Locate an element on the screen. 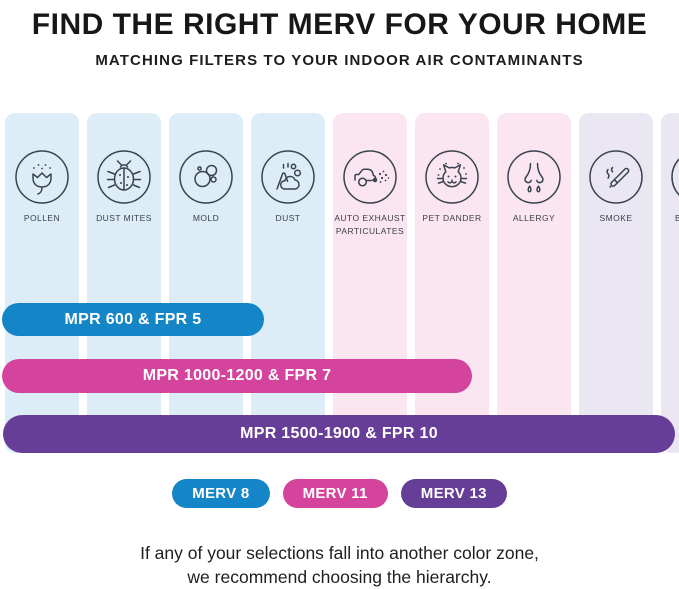  pollen-icon is located at coordinates (42, 177).